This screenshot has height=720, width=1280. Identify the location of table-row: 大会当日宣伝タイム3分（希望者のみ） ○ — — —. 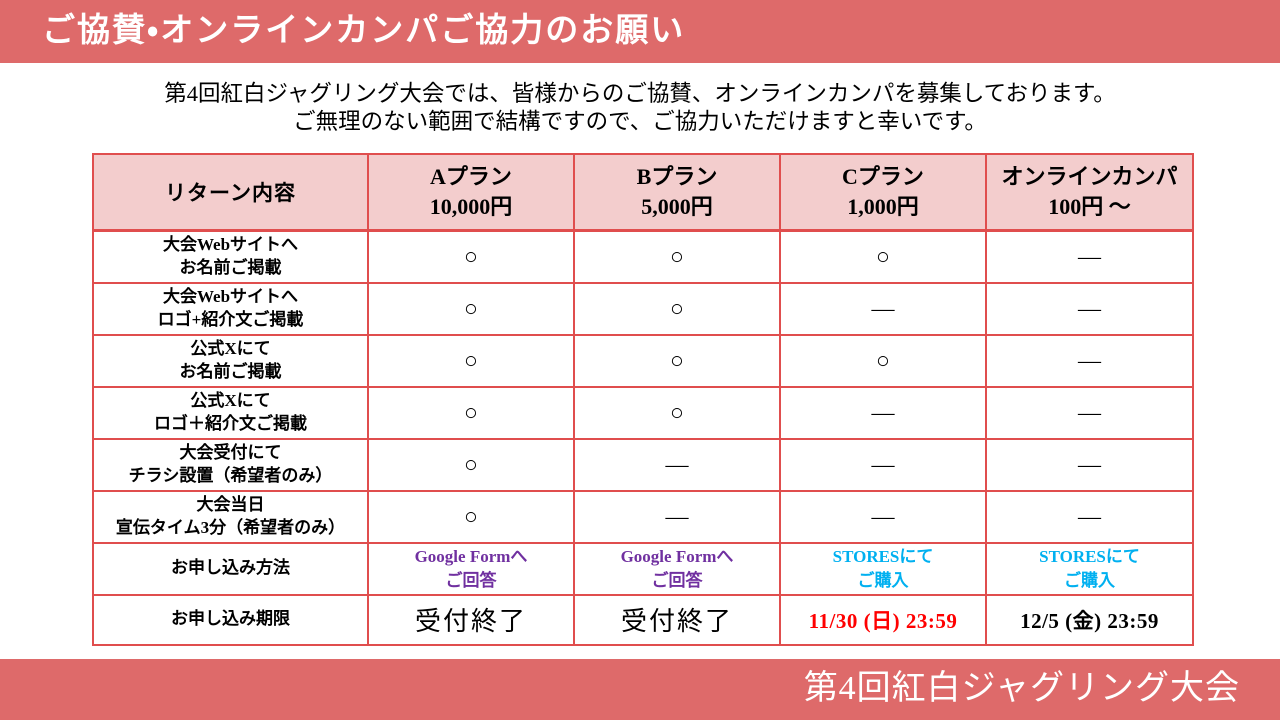
(643, 516).